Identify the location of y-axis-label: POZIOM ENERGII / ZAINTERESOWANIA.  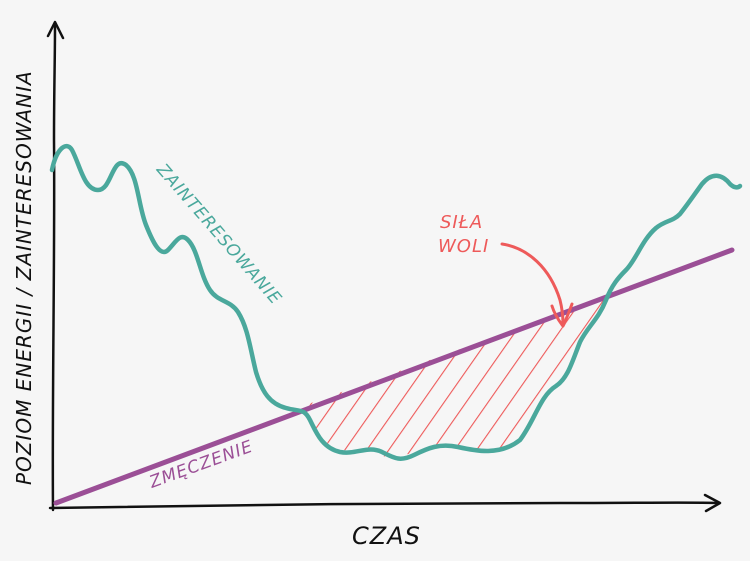
(24, 277).